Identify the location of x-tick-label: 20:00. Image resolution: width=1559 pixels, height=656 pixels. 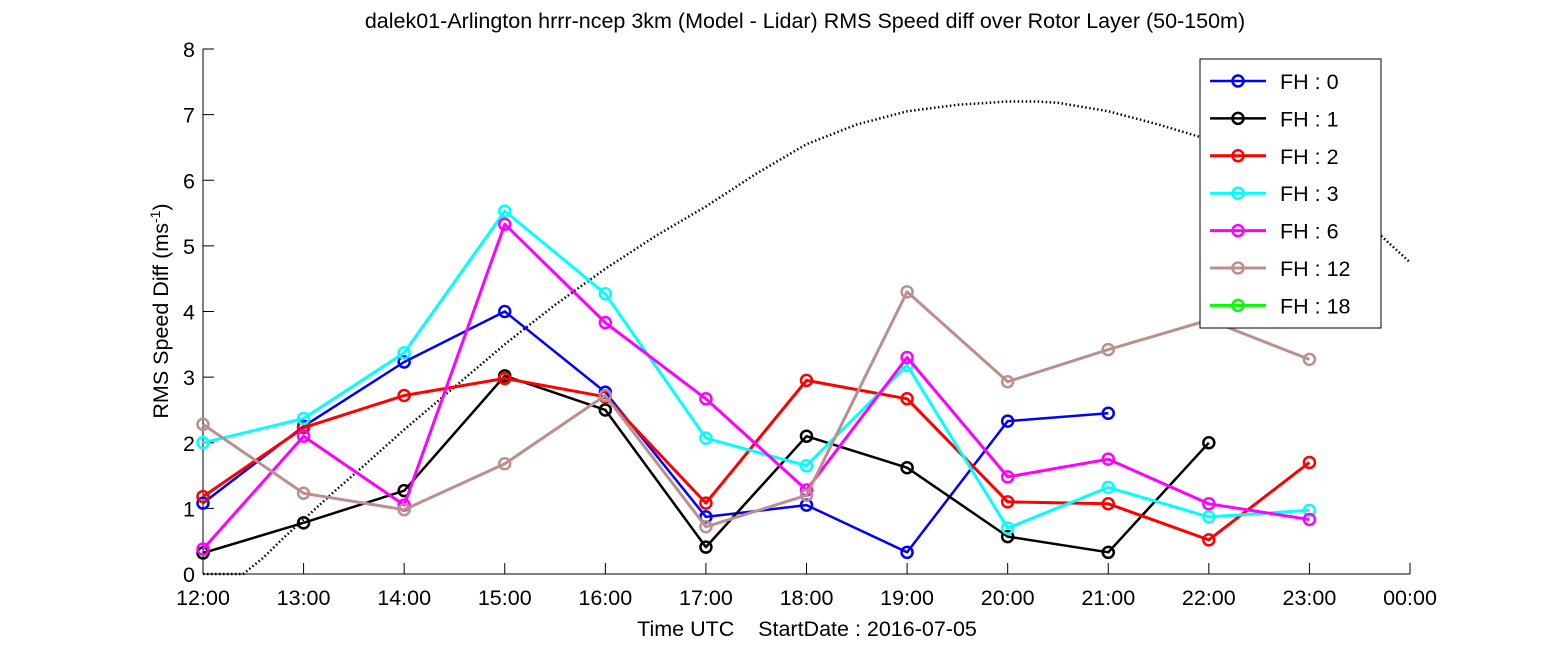
(1008, 598).